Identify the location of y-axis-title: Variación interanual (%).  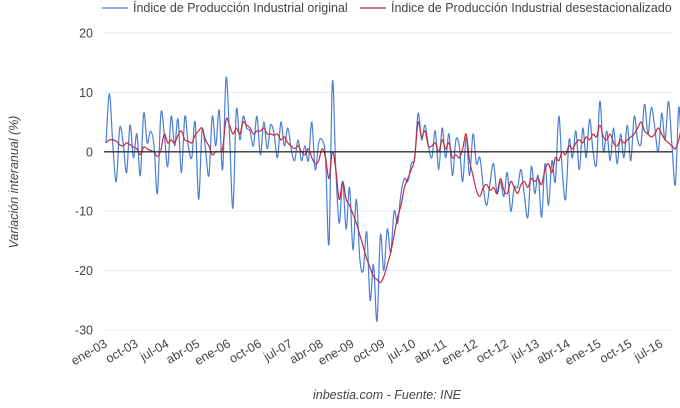
(14, 182).